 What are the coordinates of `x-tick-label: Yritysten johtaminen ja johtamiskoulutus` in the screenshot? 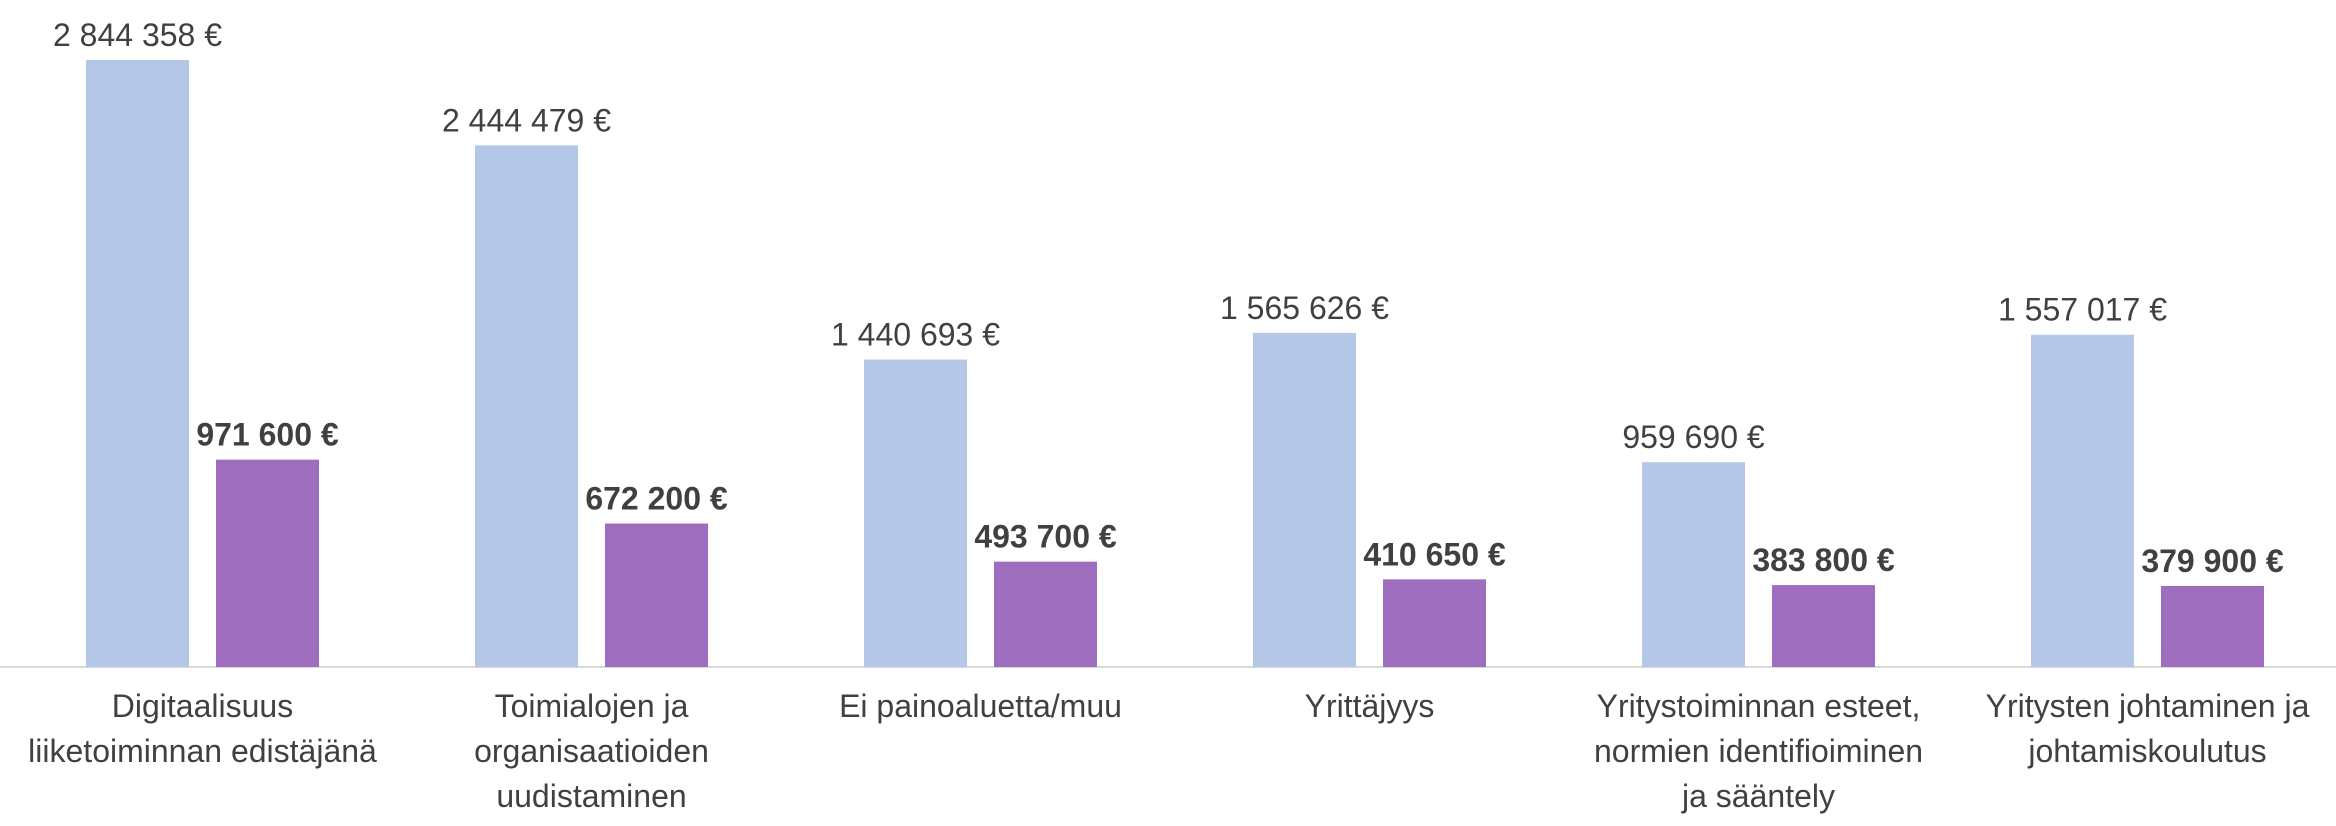 It's located at (2148, 728).